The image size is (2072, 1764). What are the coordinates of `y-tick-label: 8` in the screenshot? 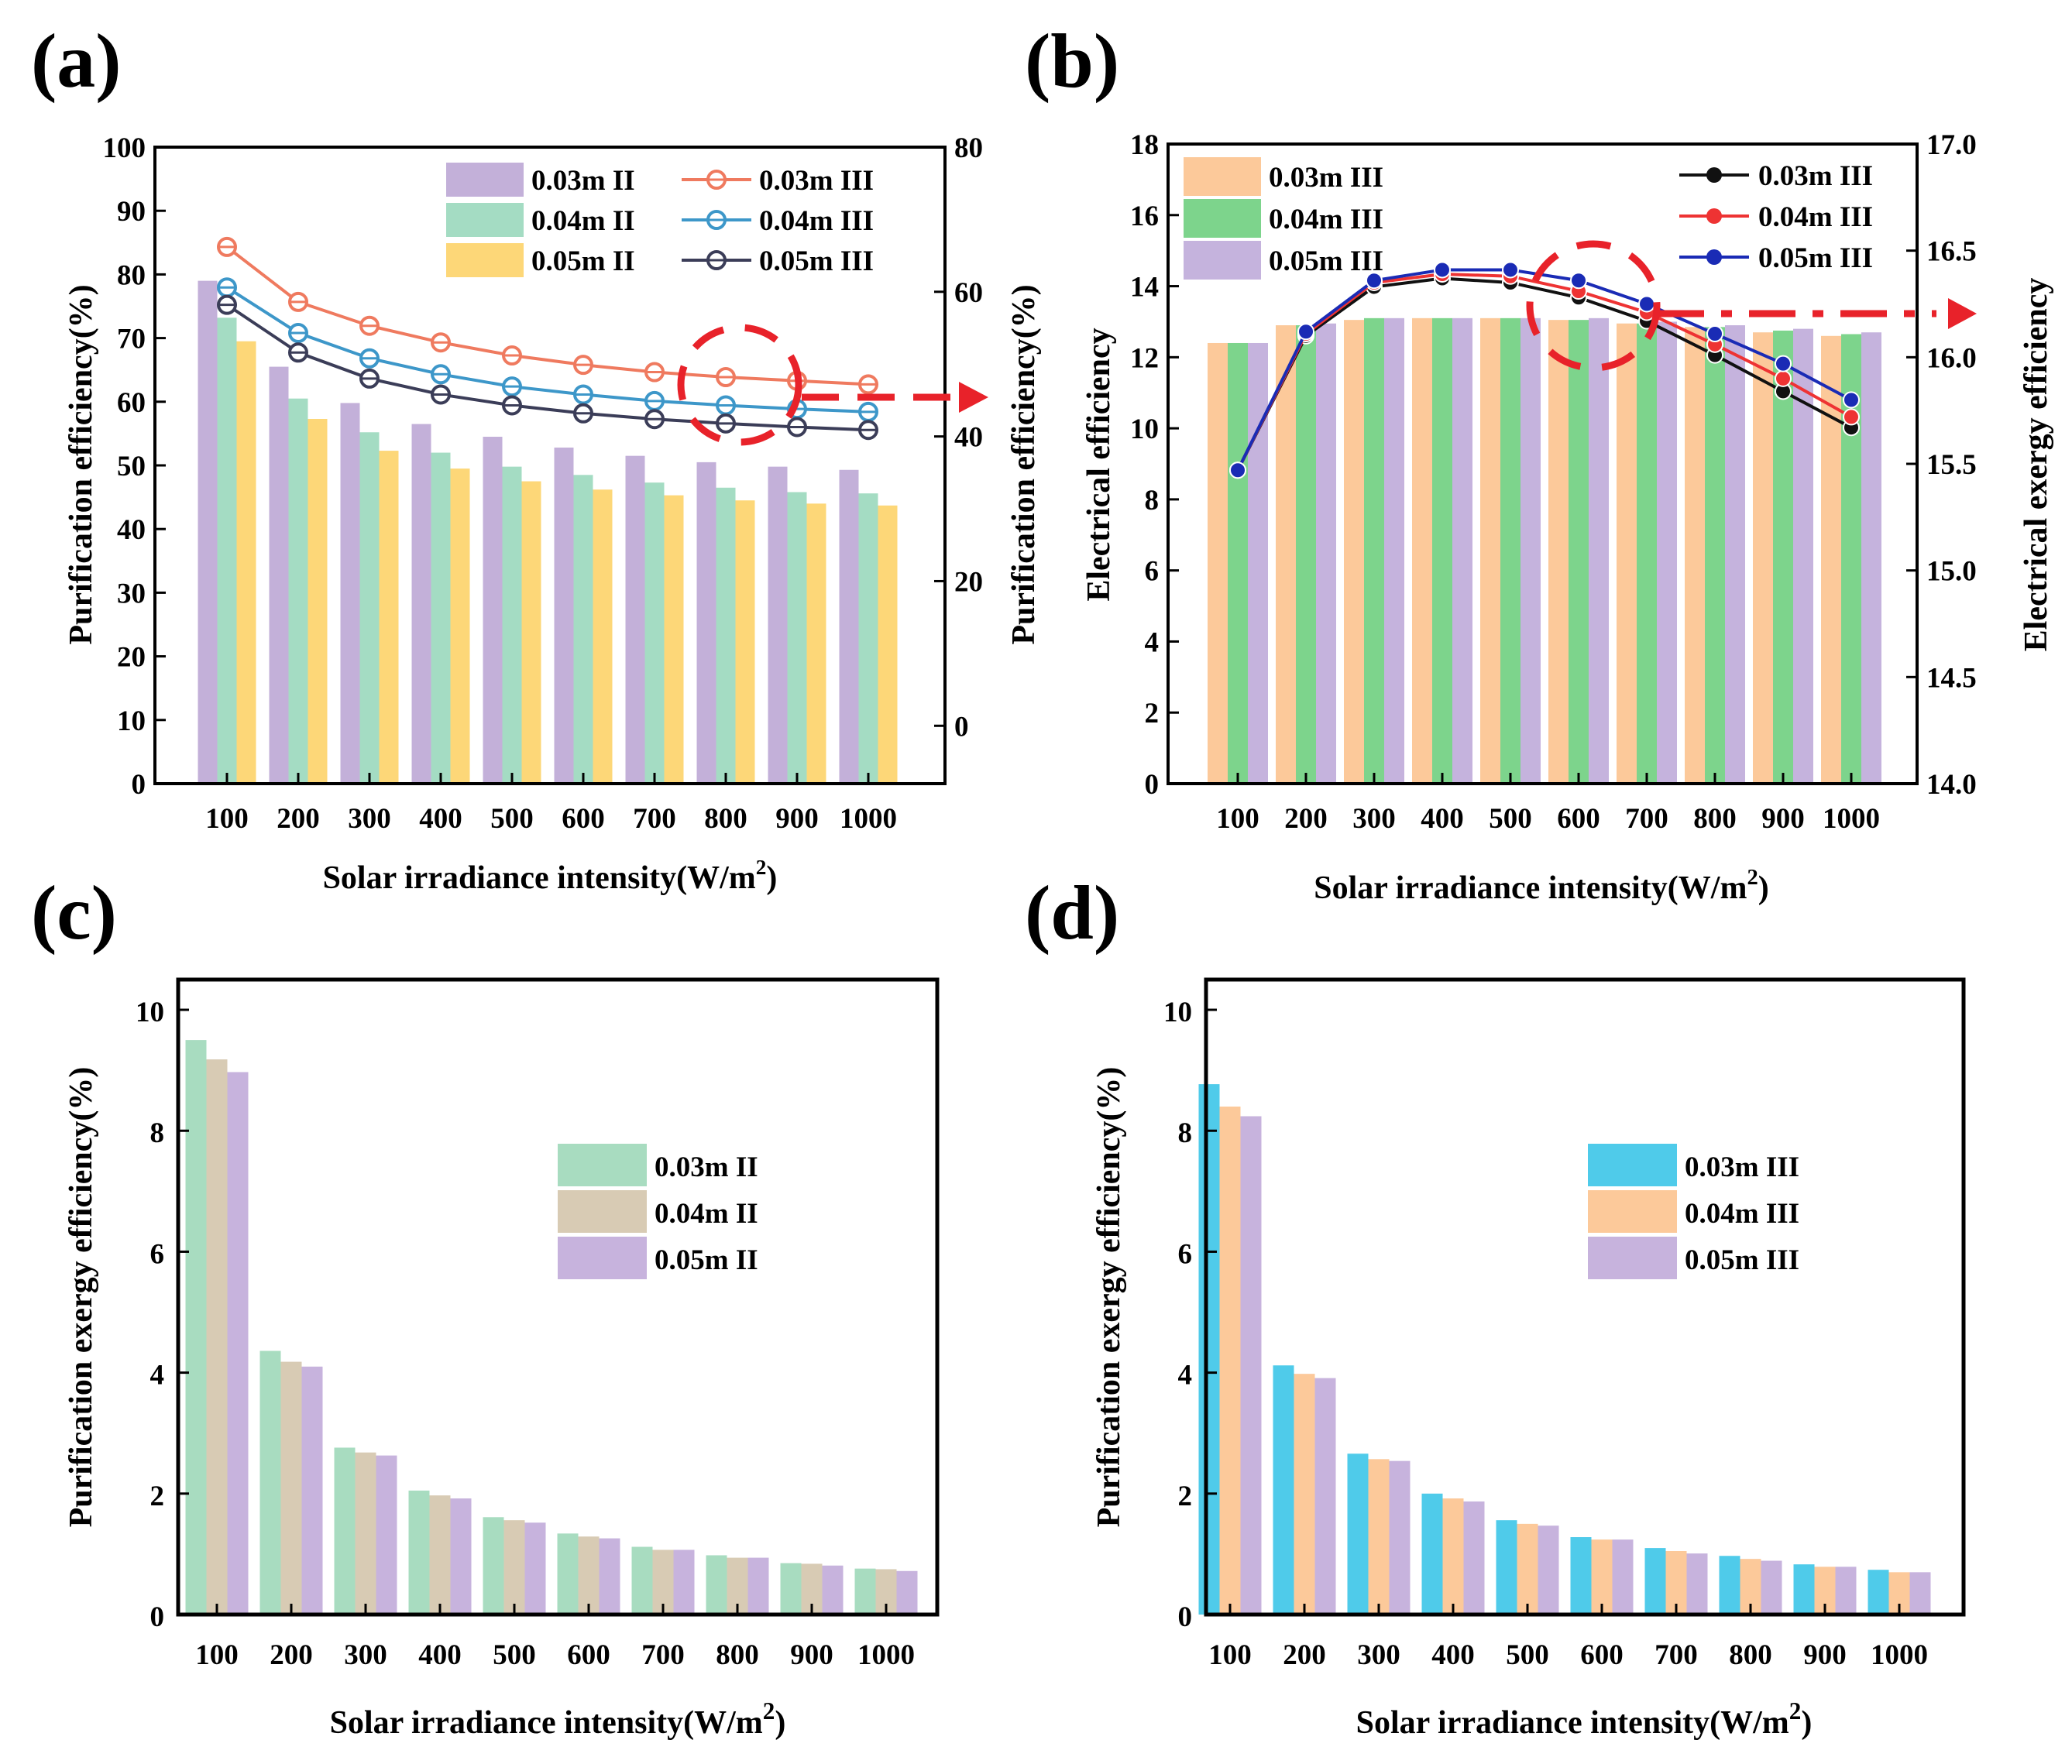 It's located at (157, 1133).